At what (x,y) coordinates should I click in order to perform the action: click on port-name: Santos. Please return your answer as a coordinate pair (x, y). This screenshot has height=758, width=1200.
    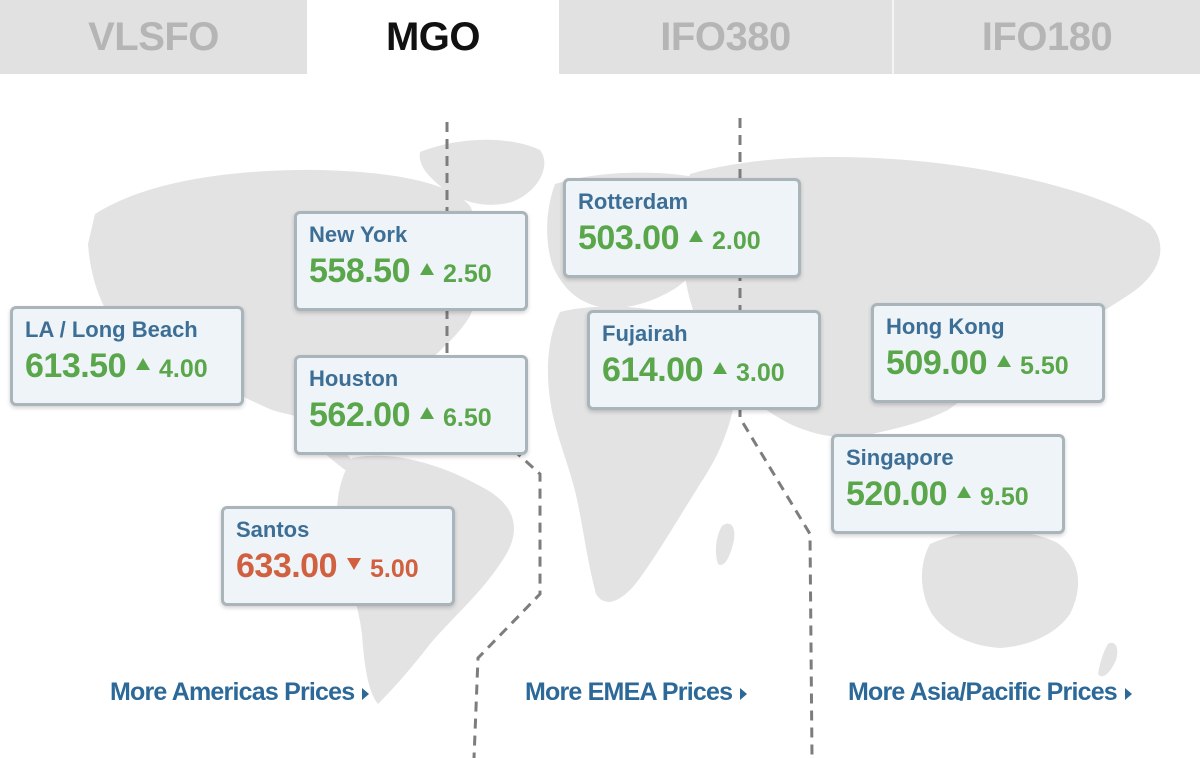
    Looking at the image, I should click on (273, 529).